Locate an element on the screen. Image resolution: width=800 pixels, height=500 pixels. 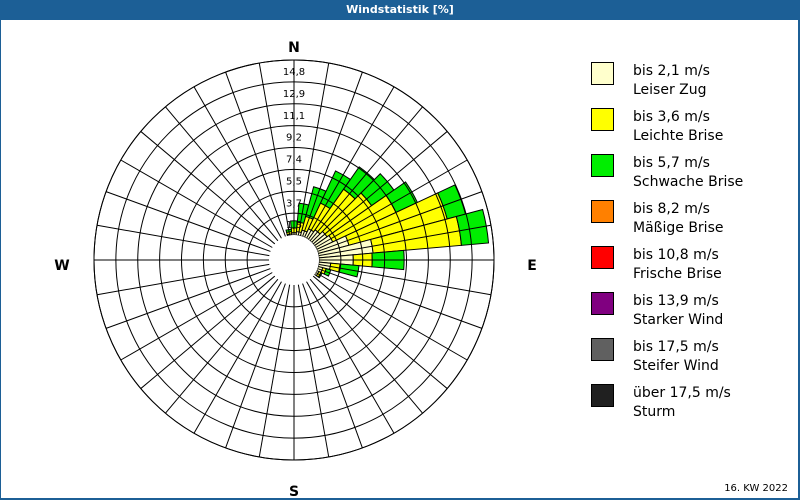
legend-label: bis 17,5 m/s Steifer Wind is located at coordinates (676, 356).